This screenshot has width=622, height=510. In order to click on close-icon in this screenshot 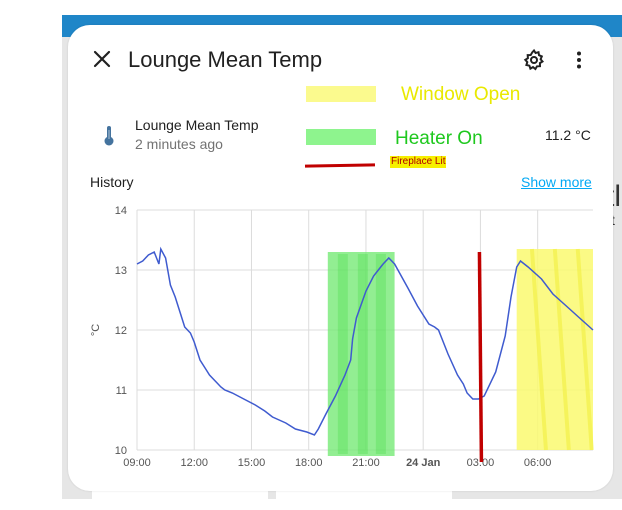, I will do `click(102, 59)`.